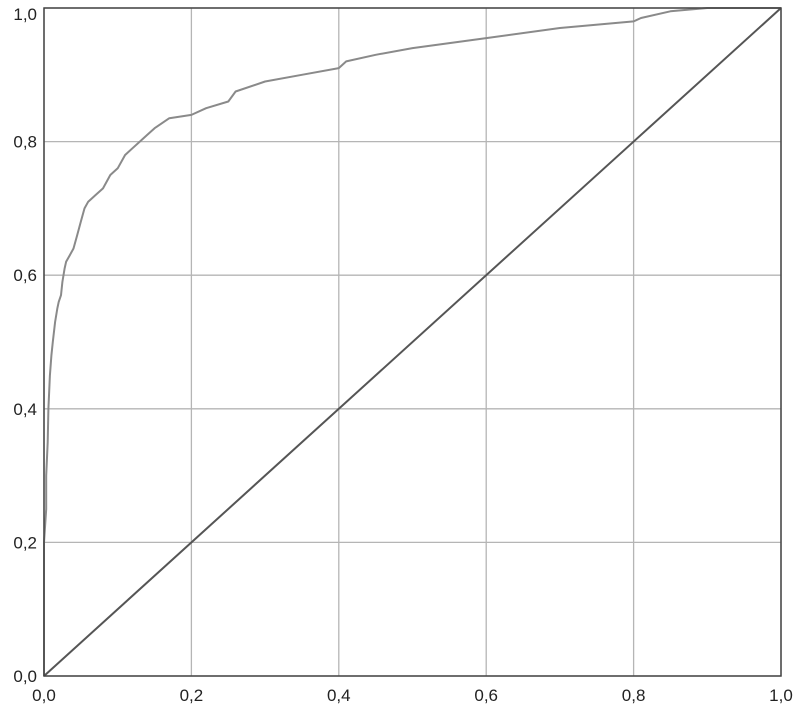 This screenshot has width=800, height=712. What do you see at coordinates (25, 142) in the screenshot?
I see `y-tick-label: 0,8` at bounding box center [25, 142].